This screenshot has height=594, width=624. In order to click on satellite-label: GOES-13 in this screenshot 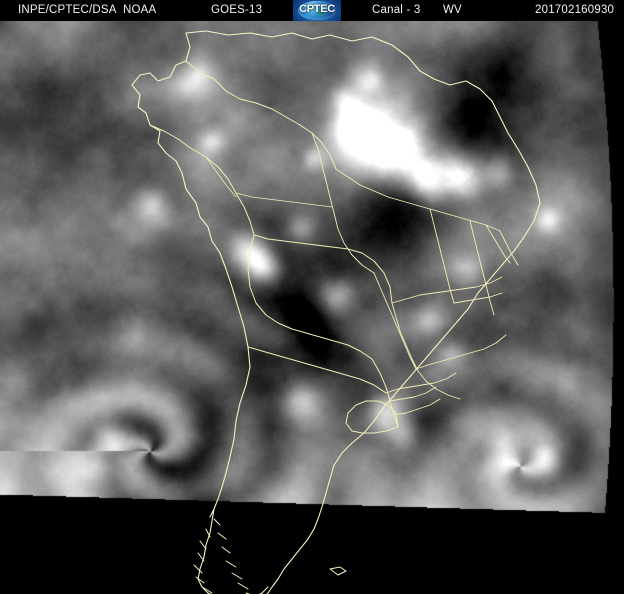, I will do `click(237, 10)`.